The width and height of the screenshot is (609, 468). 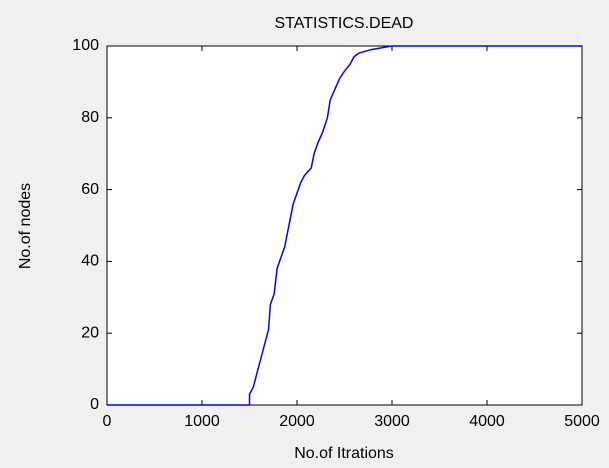 I want to click on y-tick-label: 40, so click(x=90, y=261).